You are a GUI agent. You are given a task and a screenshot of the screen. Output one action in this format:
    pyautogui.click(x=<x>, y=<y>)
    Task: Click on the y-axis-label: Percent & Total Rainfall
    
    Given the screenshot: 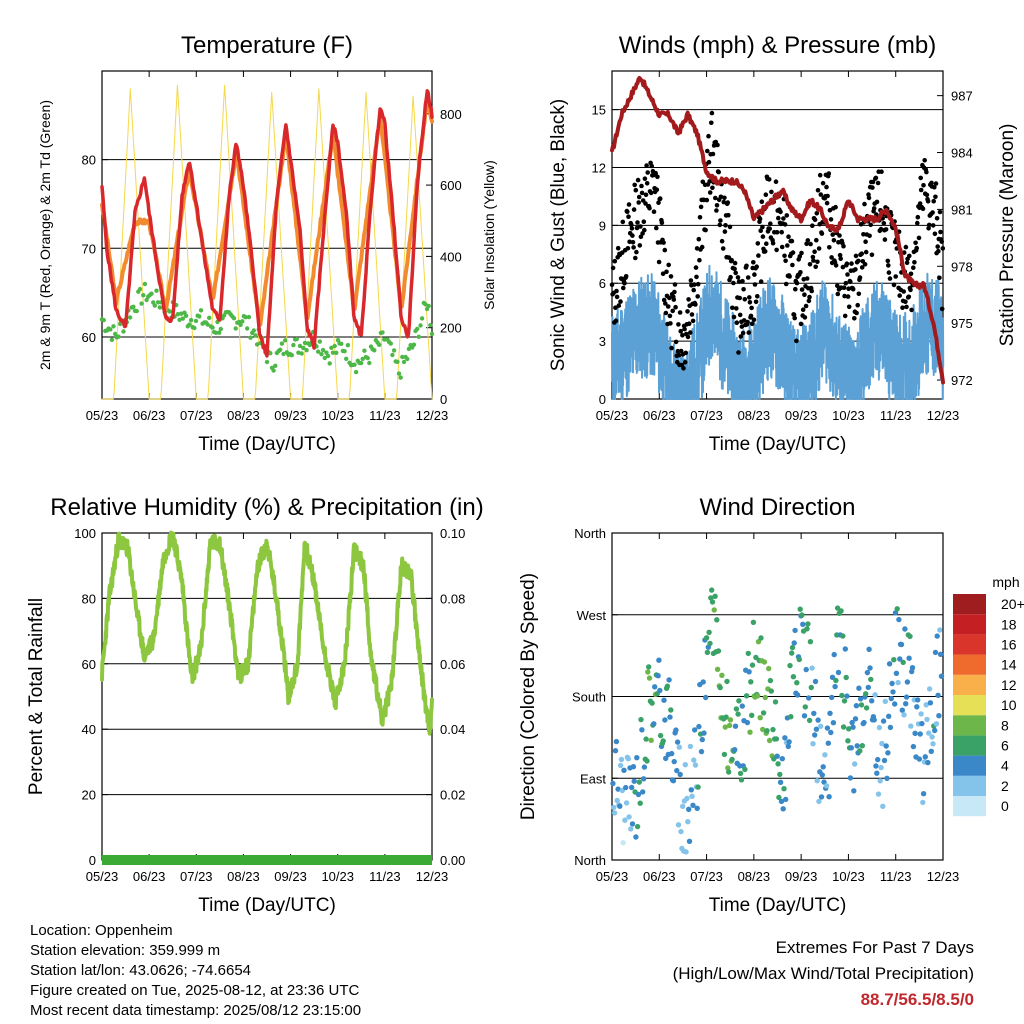 What is the action you would take?
    pyautogui.click(x=36, y=696)
    